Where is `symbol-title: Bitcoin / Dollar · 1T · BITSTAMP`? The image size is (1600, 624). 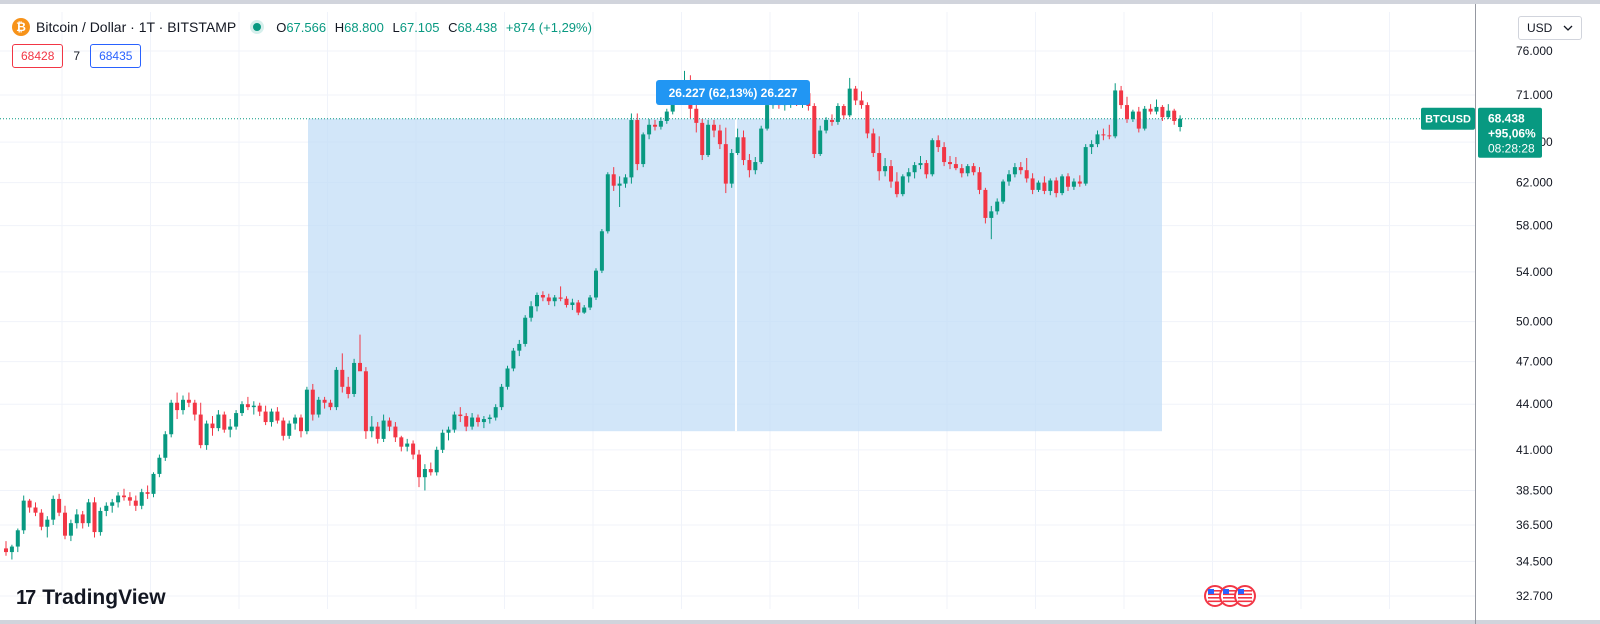 symbol-title: Bitcoin / Dollar · 1T · BITSTAMP is located at coordinates (136, 27).